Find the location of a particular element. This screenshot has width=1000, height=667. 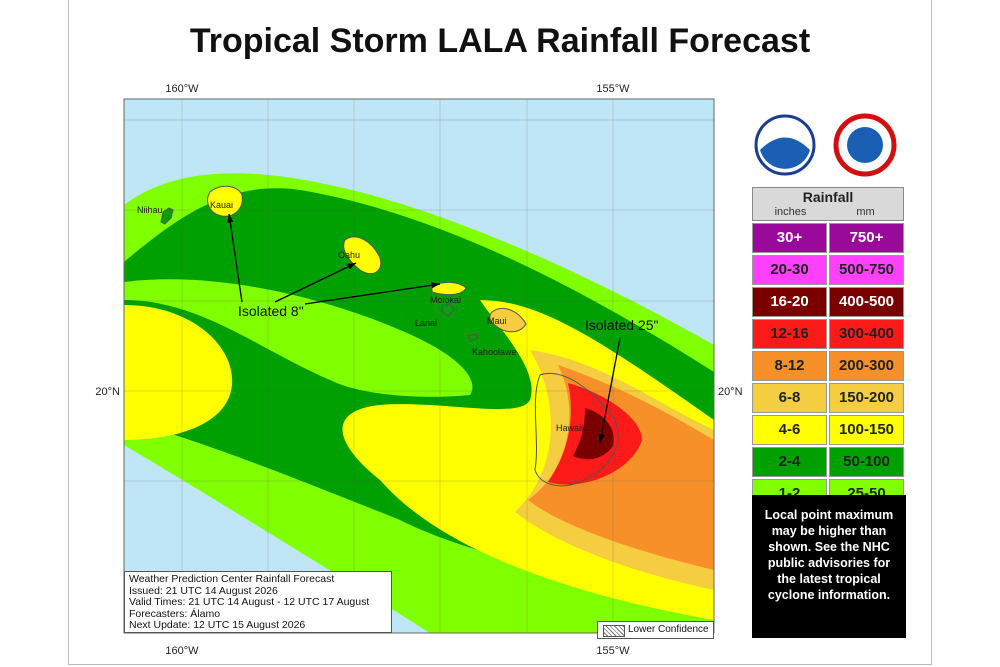

annotation: Isolated 25" is located at coordinates (621, 325).